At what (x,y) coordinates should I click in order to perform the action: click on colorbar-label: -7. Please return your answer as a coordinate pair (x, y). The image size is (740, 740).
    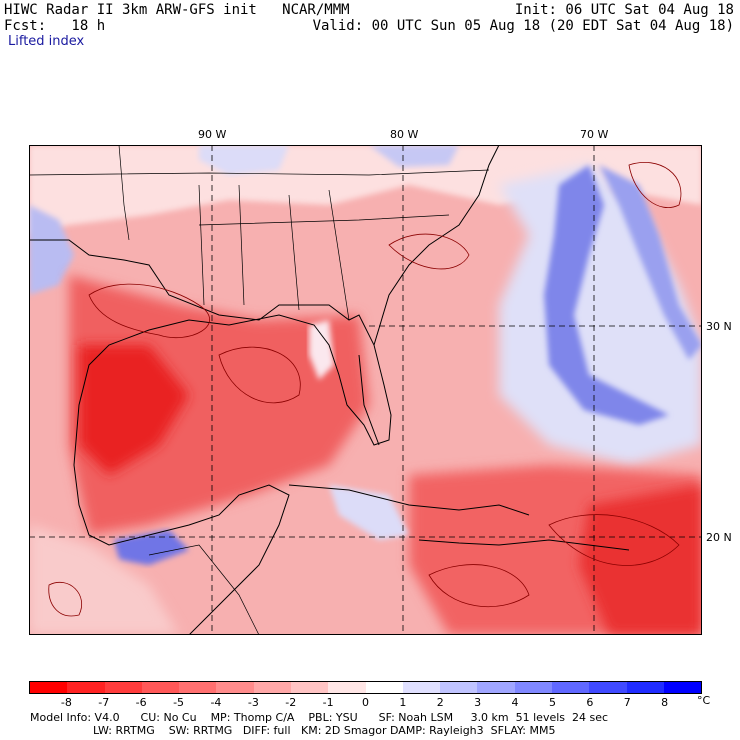
    Looking at the image, I should click on (104, 702).